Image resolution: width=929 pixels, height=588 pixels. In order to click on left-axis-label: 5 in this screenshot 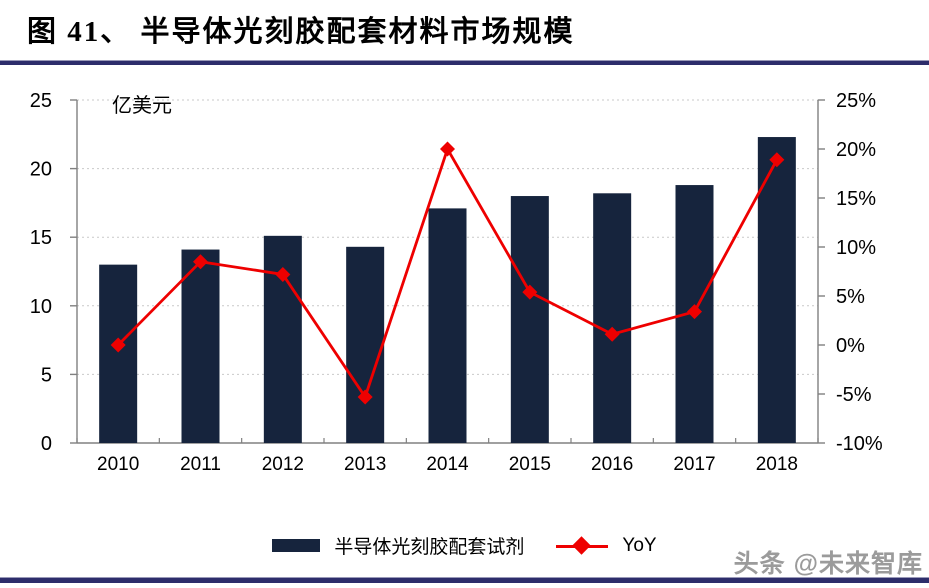, I will do `click(46, 375)`.